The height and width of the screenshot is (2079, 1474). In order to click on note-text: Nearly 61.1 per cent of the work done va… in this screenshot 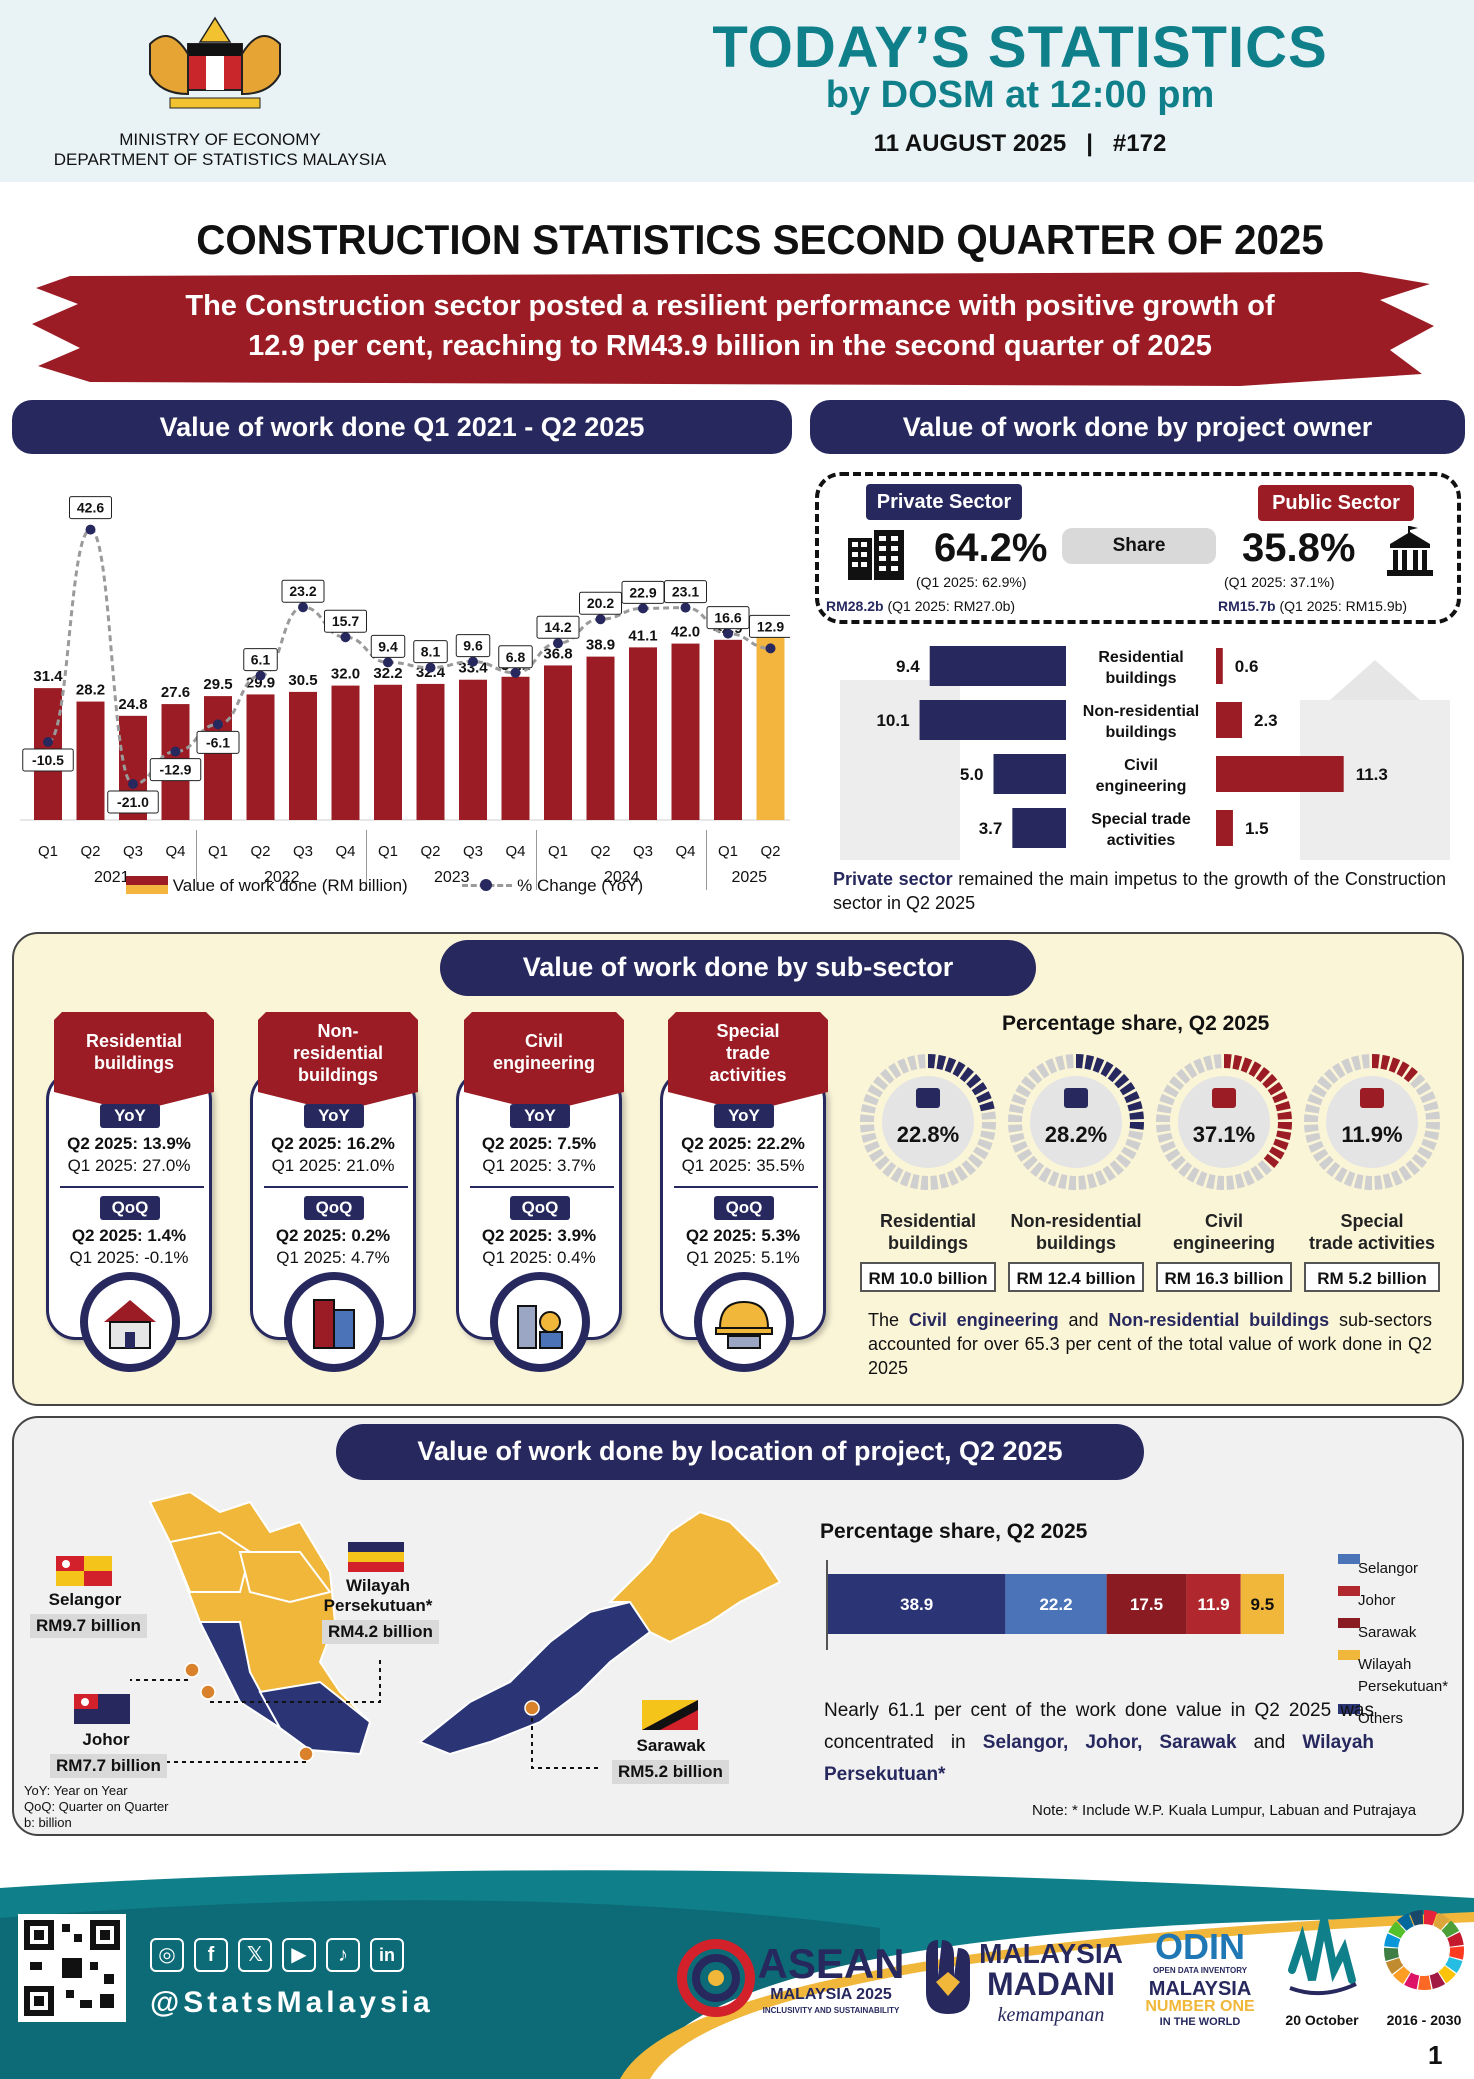, I will do `click(1099, 1726)`.